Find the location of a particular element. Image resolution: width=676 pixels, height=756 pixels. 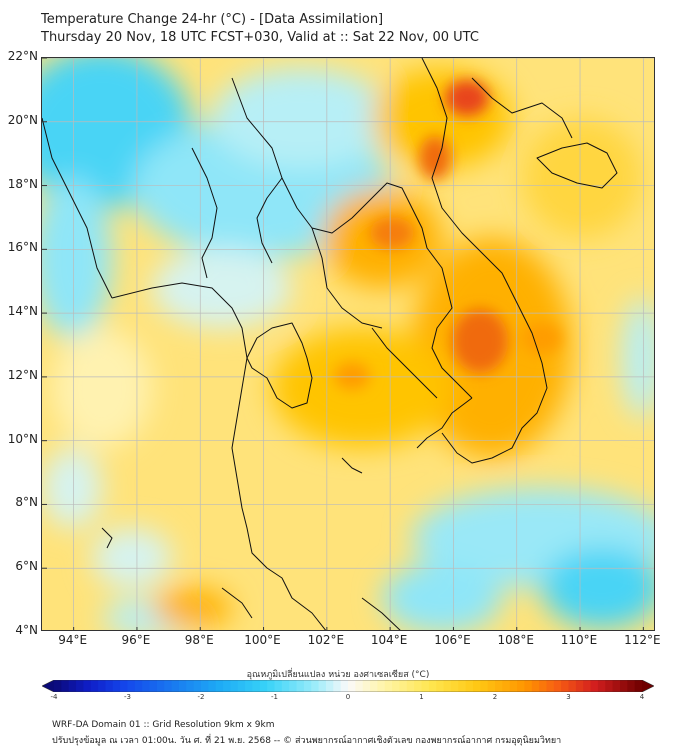

colorbar-tick-label: 2 is located at coordinates (495, 697).